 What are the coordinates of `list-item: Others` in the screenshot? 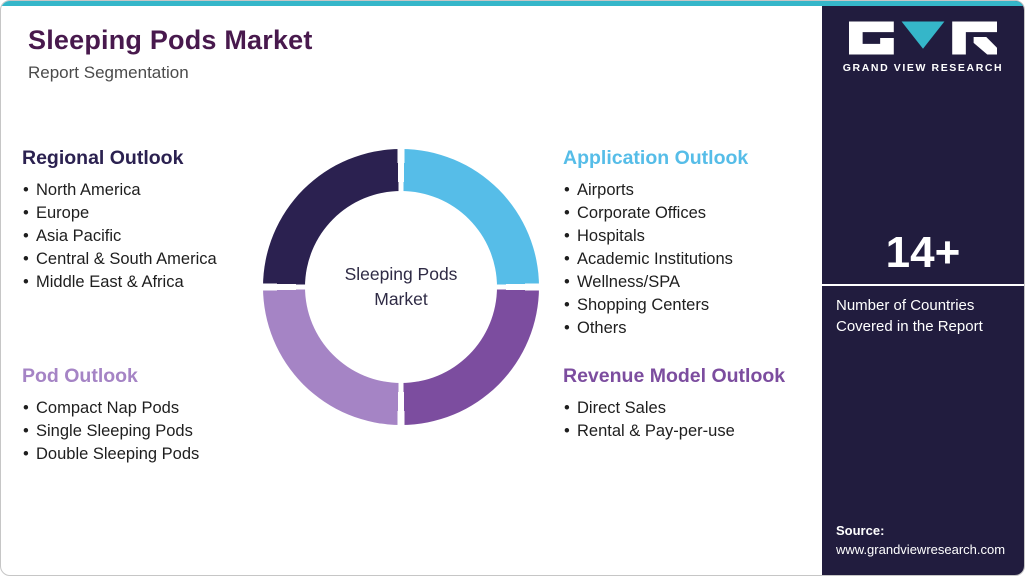 It's located at (693, 328).